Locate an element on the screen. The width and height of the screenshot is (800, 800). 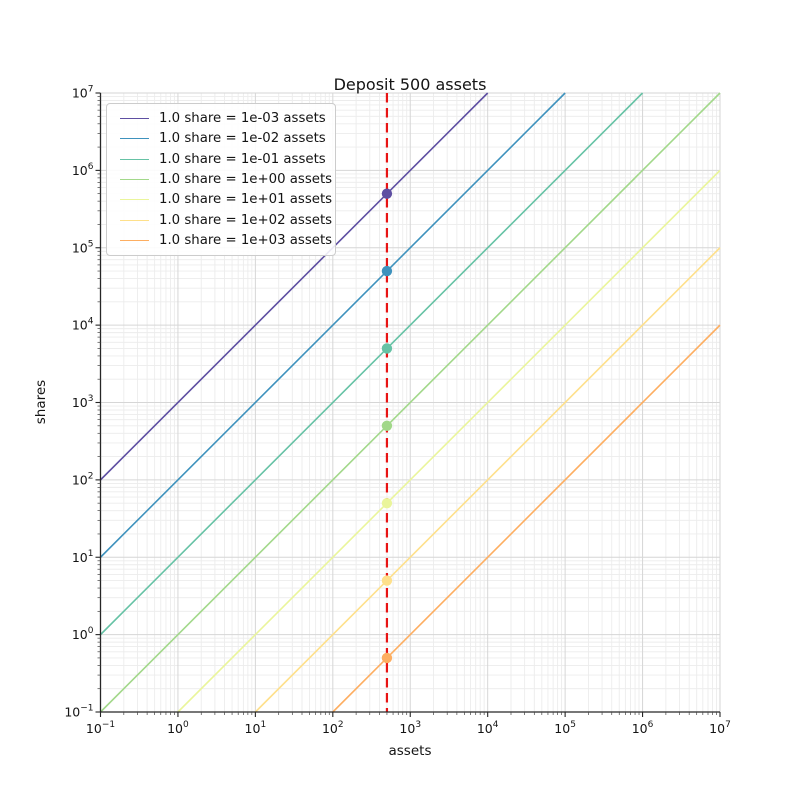
legend-label: 1.0 share = 1e-03 assets is located at coordinates (242, 118).